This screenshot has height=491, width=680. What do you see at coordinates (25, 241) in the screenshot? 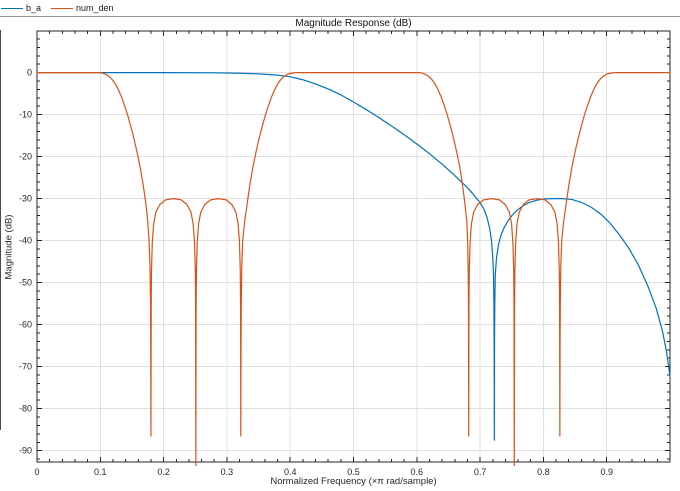
I see `svg-text: -40` at bounding box center [25, 241].